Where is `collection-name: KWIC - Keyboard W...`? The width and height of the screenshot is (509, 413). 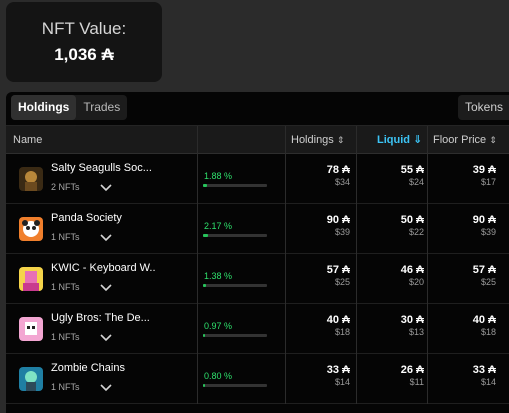 collection-name: KWIC - Keyboard W... is located at coordinates (103, 268).